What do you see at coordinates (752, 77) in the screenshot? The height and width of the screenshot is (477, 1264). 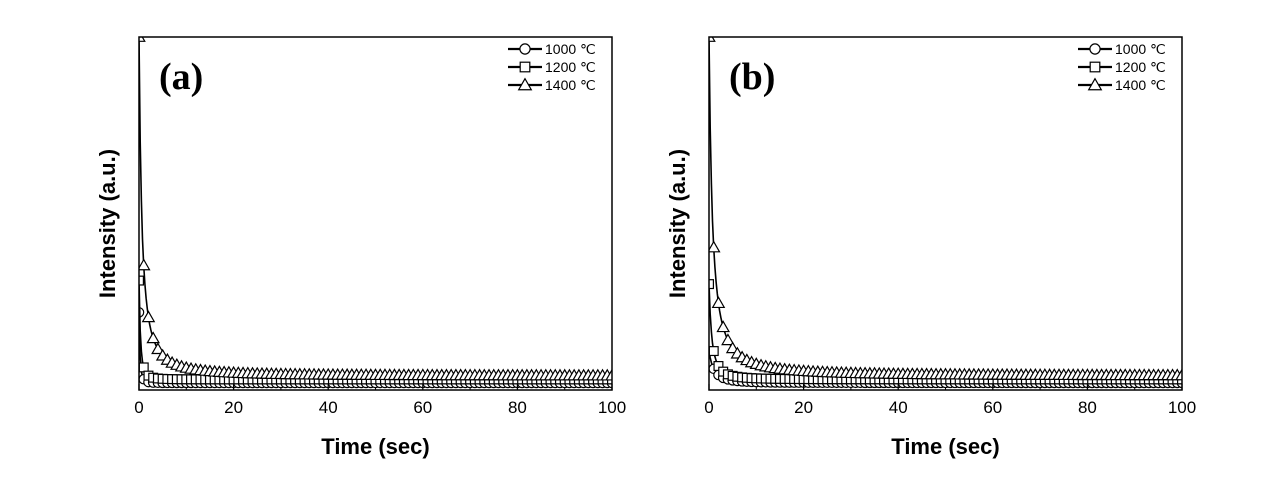 I see `panel-label: (b)` at bounding box center [752, 77].